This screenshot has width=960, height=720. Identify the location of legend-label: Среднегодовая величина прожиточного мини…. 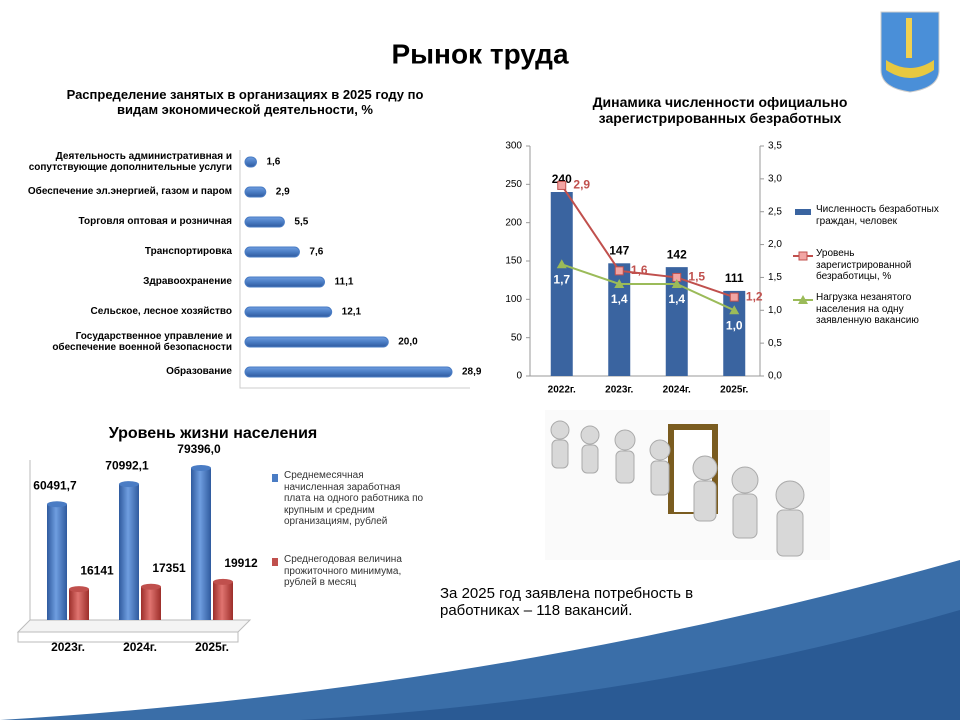
(343, 571).